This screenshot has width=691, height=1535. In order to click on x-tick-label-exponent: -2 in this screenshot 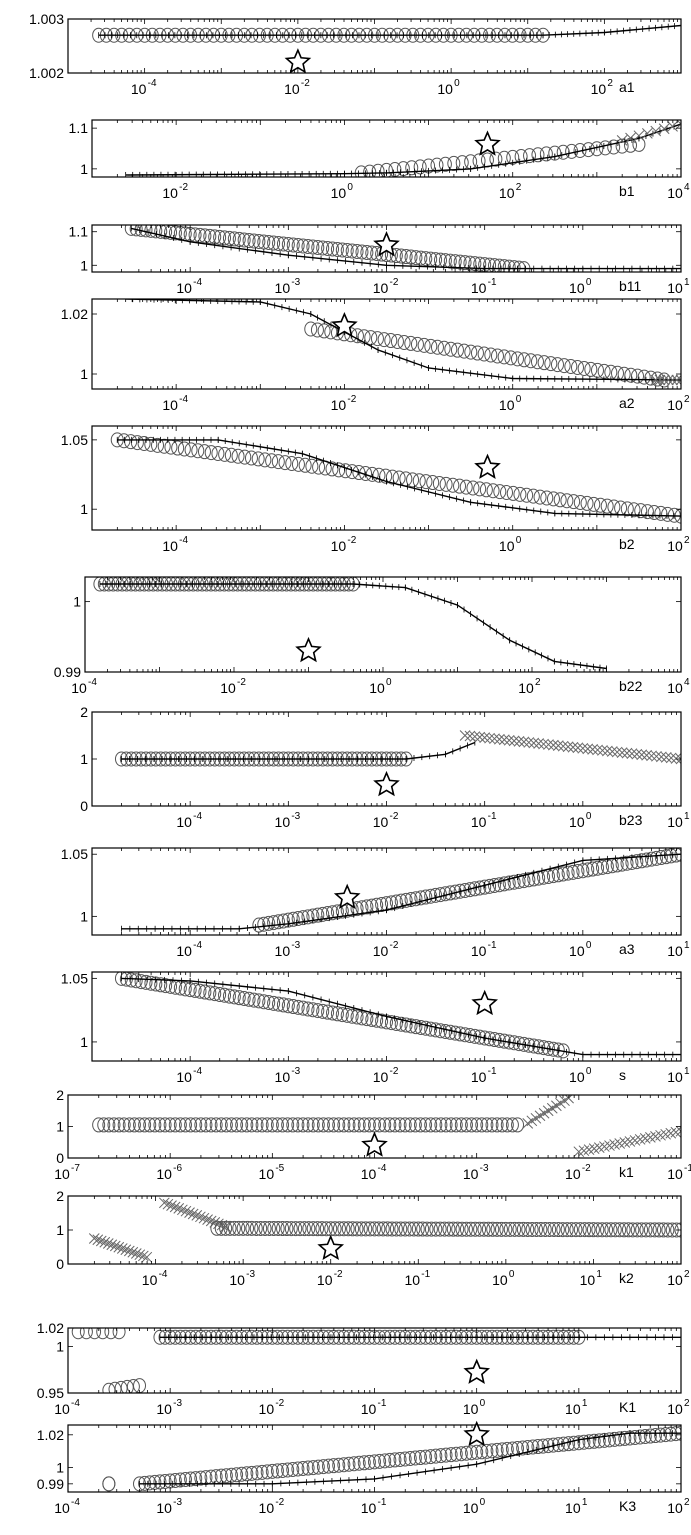, I will do `click(351, 399)`.